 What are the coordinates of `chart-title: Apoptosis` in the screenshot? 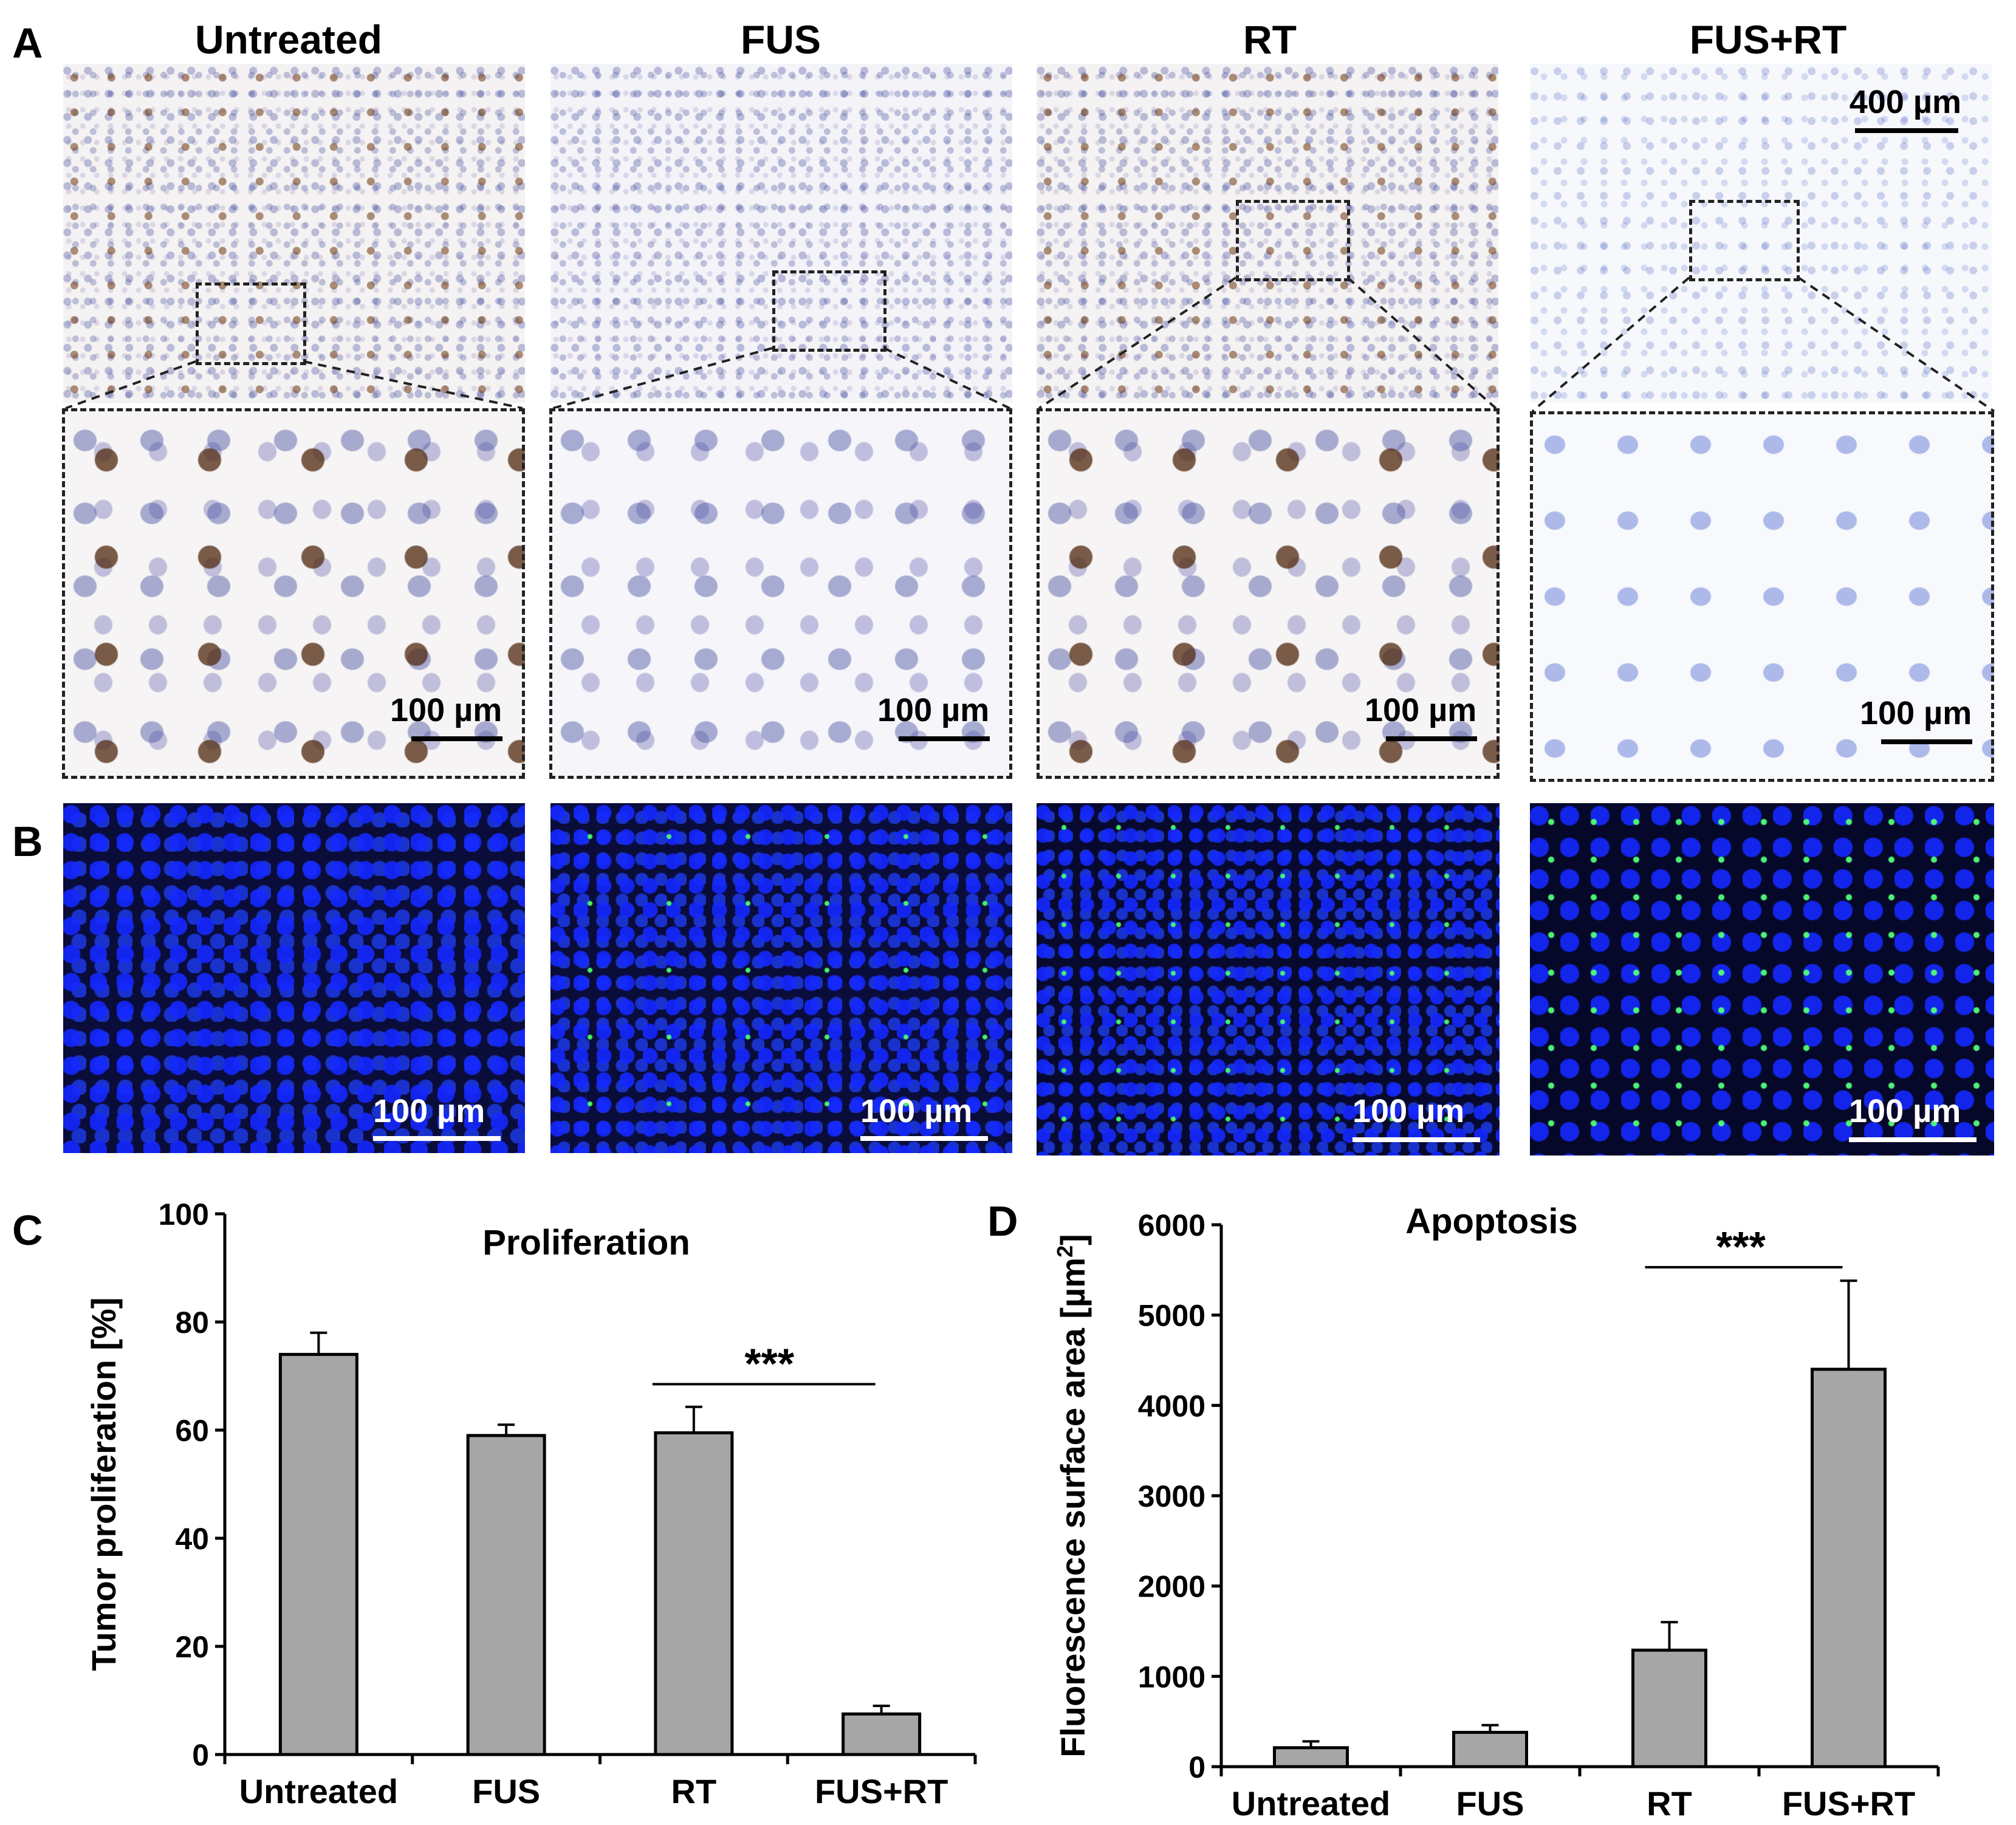 It's located at (1491, 1221).